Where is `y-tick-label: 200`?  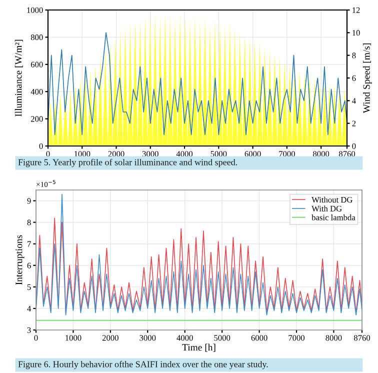 y-tick-label: 200 is located at coordinates (37, 119).